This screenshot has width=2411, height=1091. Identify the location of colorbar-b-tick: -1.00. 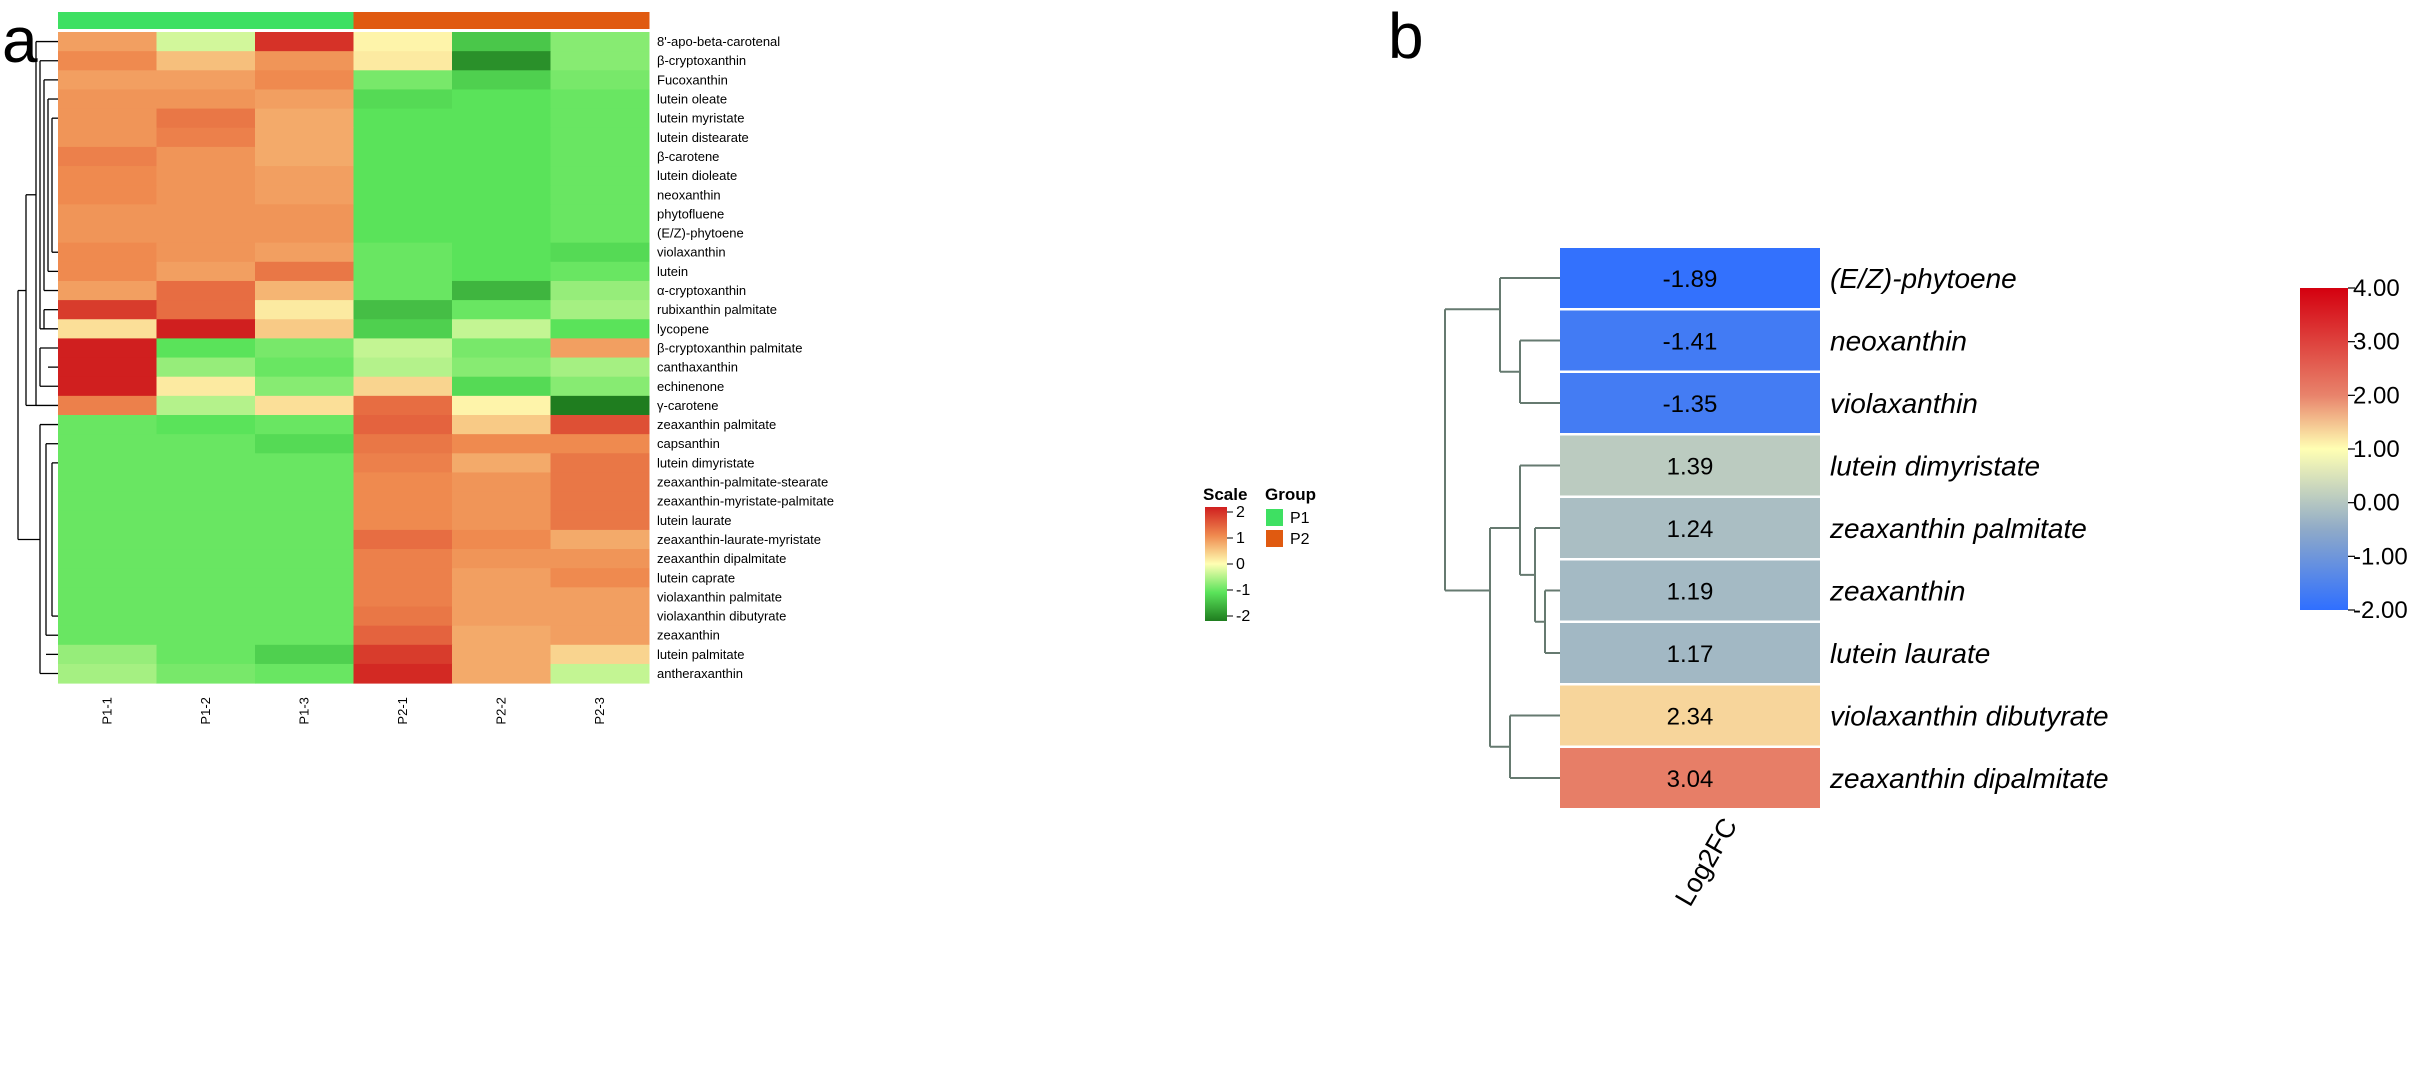
(2380, 556).